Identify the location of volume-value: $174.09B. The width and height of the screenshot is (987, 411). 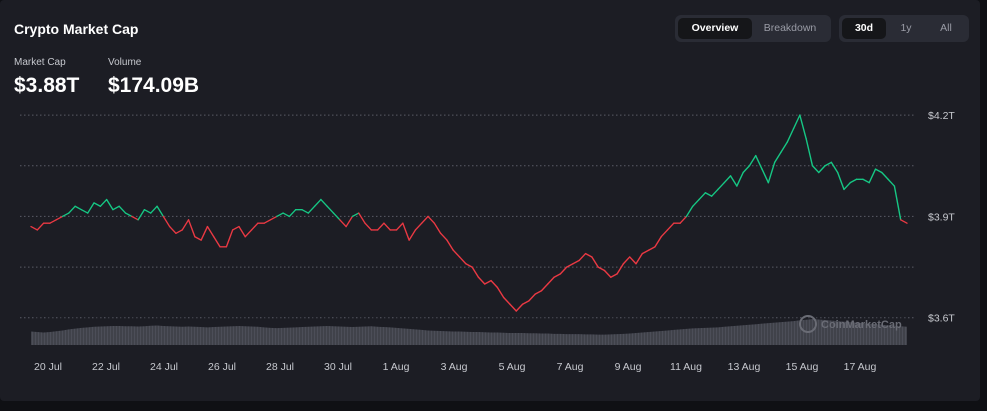
(154, 85).